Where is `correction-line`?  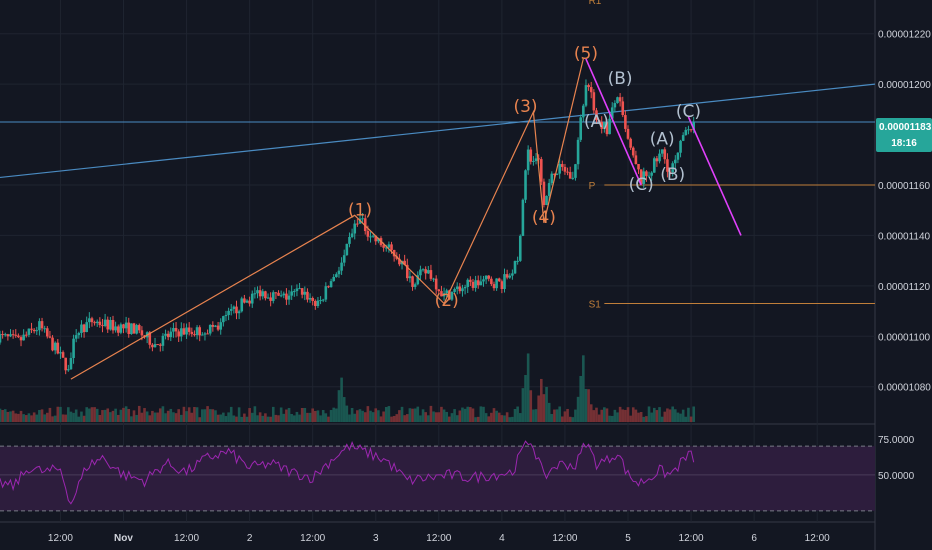 correction-line is located at coordinates (613, 122).